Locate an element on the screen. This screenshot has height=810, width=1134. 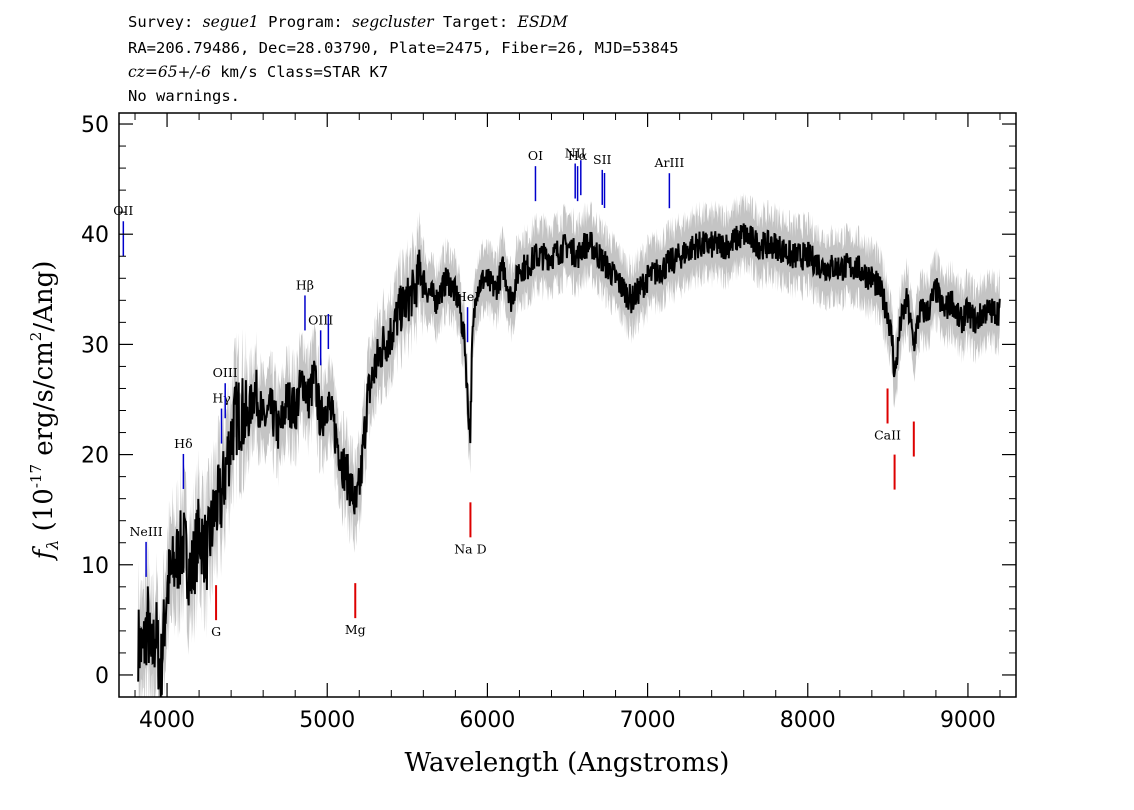
emission-line-label: Hγ is located at coordinates (221, 398).